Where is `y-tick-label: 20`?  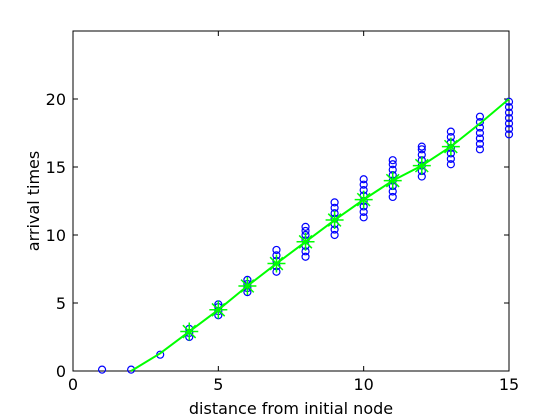
y-tick-label: 20 is located at coordinates (56, 99).